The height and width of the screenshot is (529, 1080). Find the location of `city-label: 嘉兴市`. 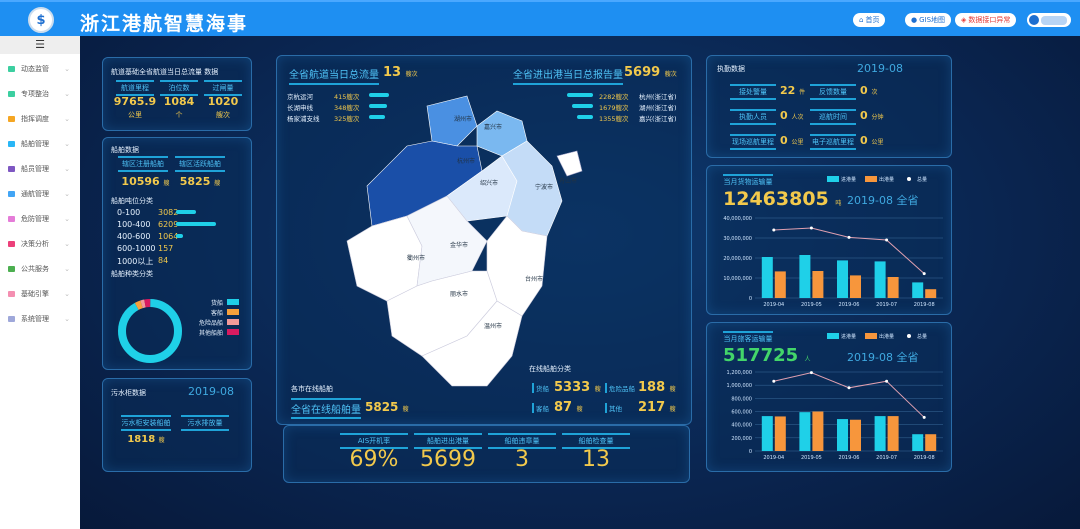

city-label: 嘉兴市 is located at coordinates (493, 127).